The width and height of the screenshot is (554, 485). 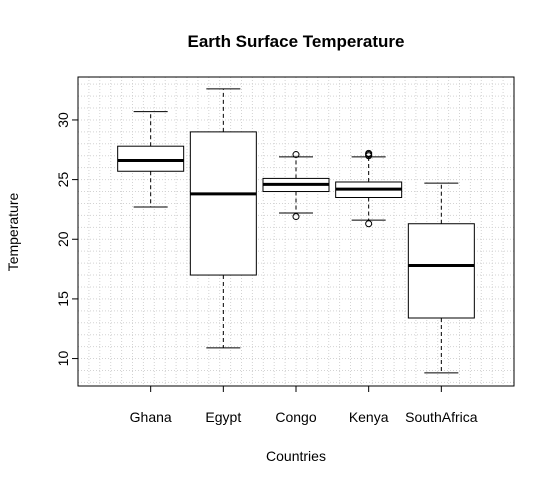 I want to click on y-tick-label: 15, so click(x=63, y=299).